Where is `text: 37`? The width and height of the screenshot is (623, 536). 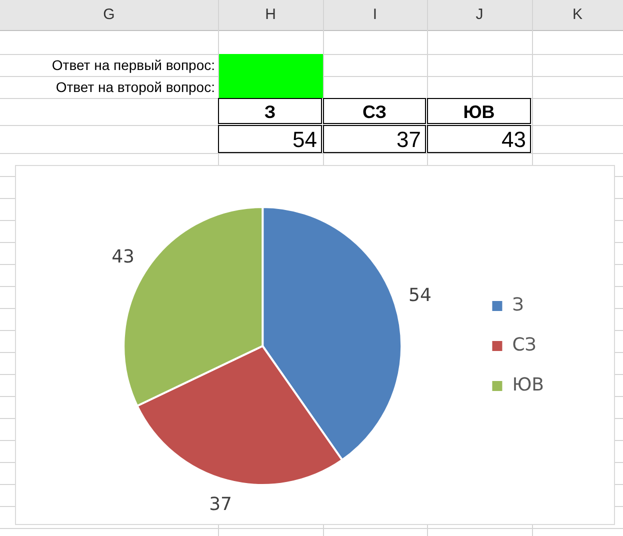
text: 37 is located at coordinates (374, 139).